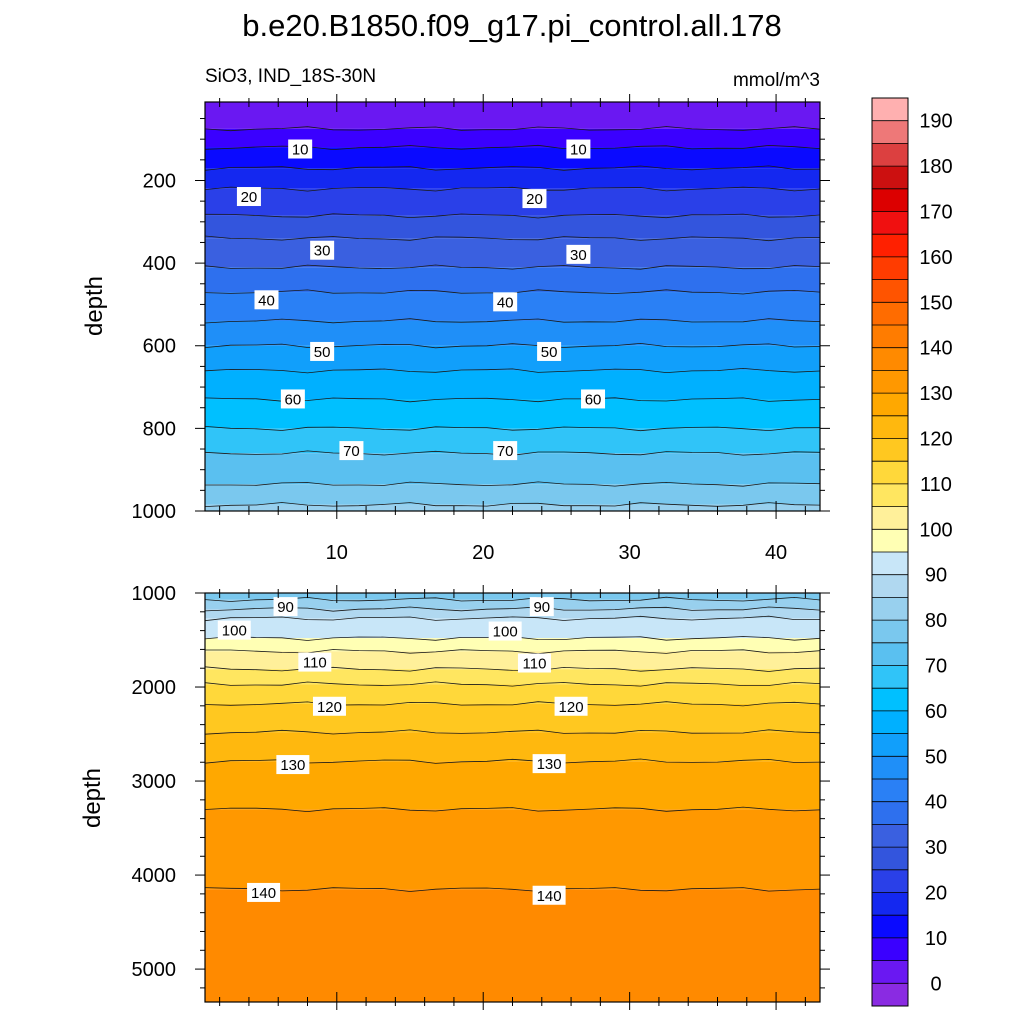 The height and width of the screenshot is (1024, 1024). What do you see at coordinates (154, 876) in the screenshot?
I see `y-tick-label: 4000` at bounding box center [154, 876].